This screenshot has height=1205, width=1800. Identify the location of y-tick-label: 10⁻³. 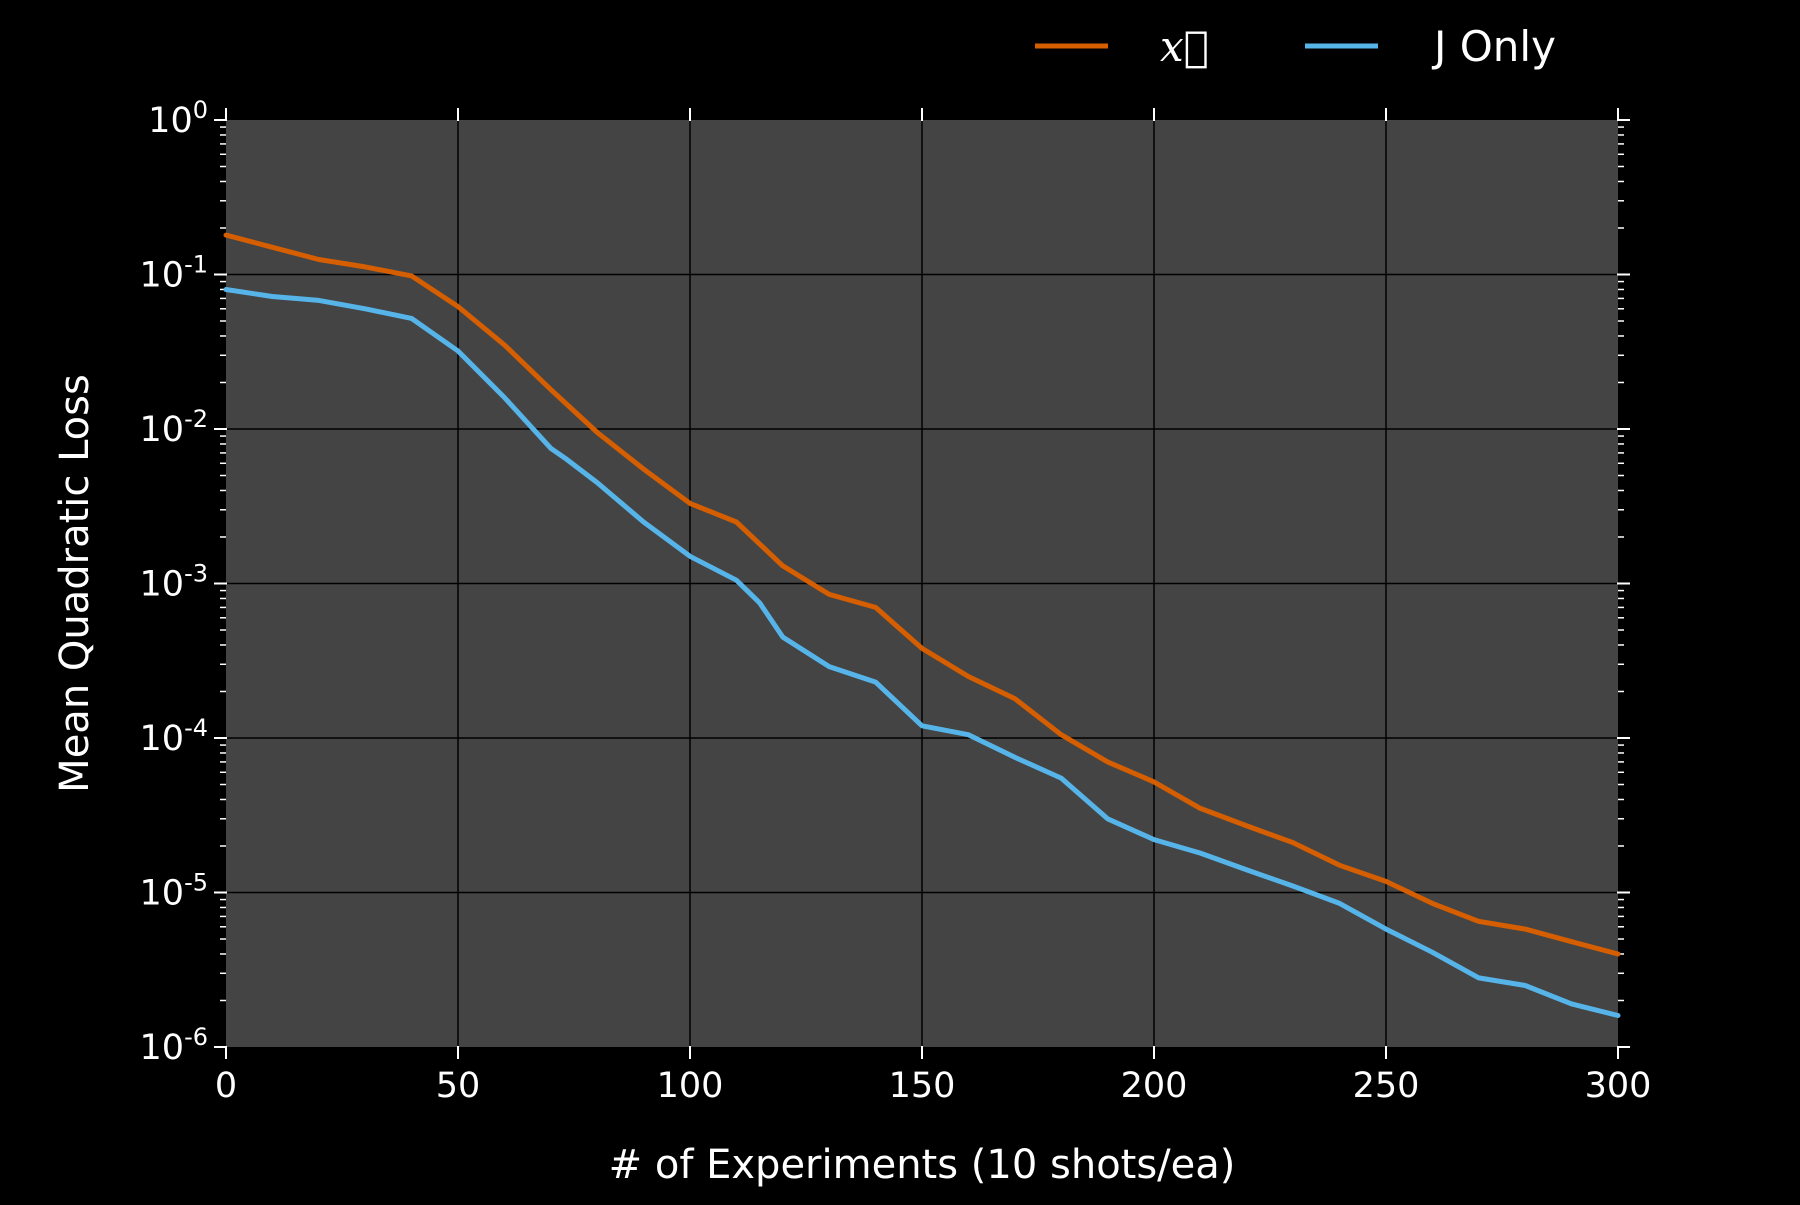
(174, 582).